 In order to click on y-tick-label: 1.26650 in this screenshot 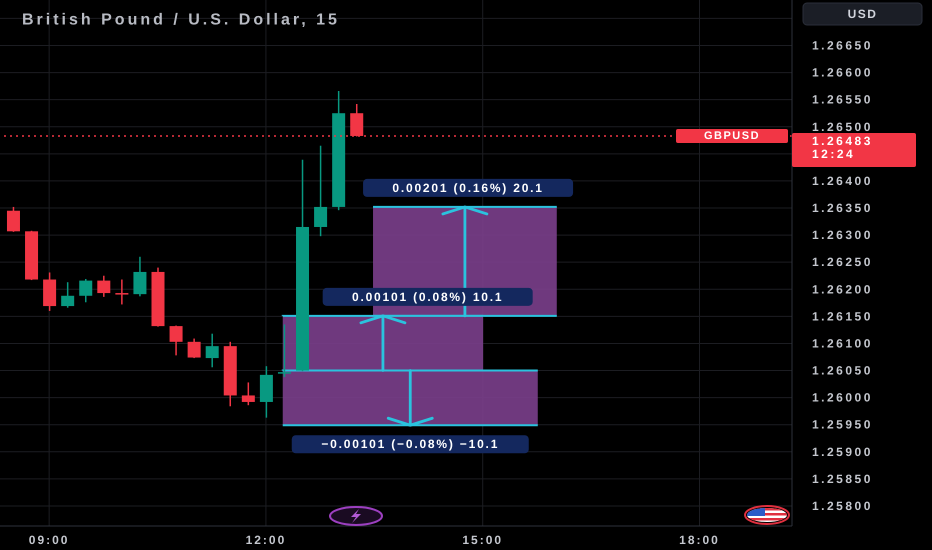, I will do `click(842, 45)`.